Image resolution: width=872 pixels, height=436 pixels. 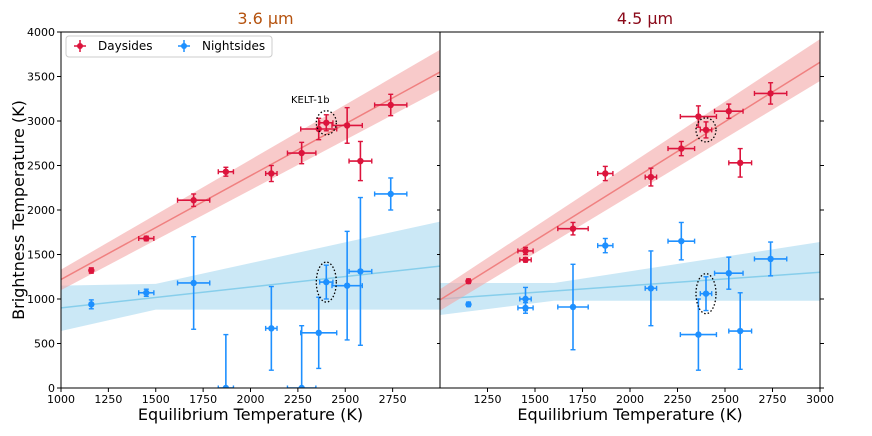 What do you see at coordinates (583, 399) in the screenshot?
I see `x-tick-label: 1750` at bounding box center [583, 399].